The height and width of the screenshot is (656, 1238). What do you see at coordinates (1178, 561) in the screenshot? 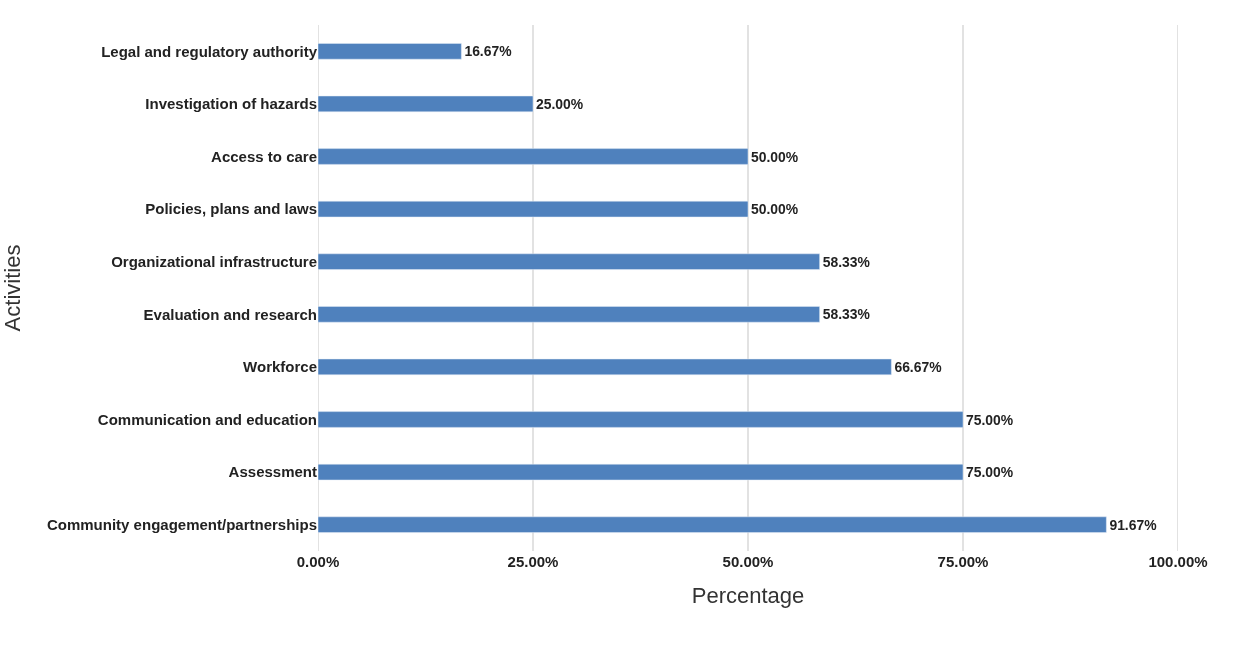
I see `x-tick-label: 100.00%` at bounding box center [1178, 561].